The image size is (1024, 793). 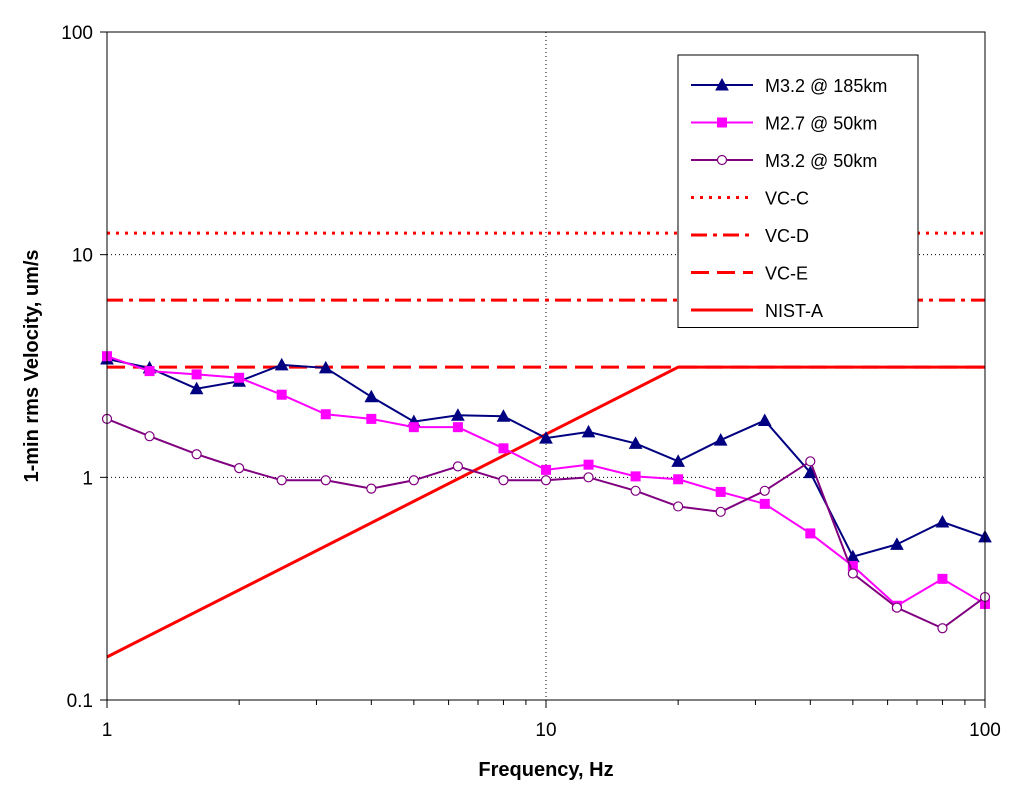 I want to click on x-tick-label: 100, so click(x=985, y=730).